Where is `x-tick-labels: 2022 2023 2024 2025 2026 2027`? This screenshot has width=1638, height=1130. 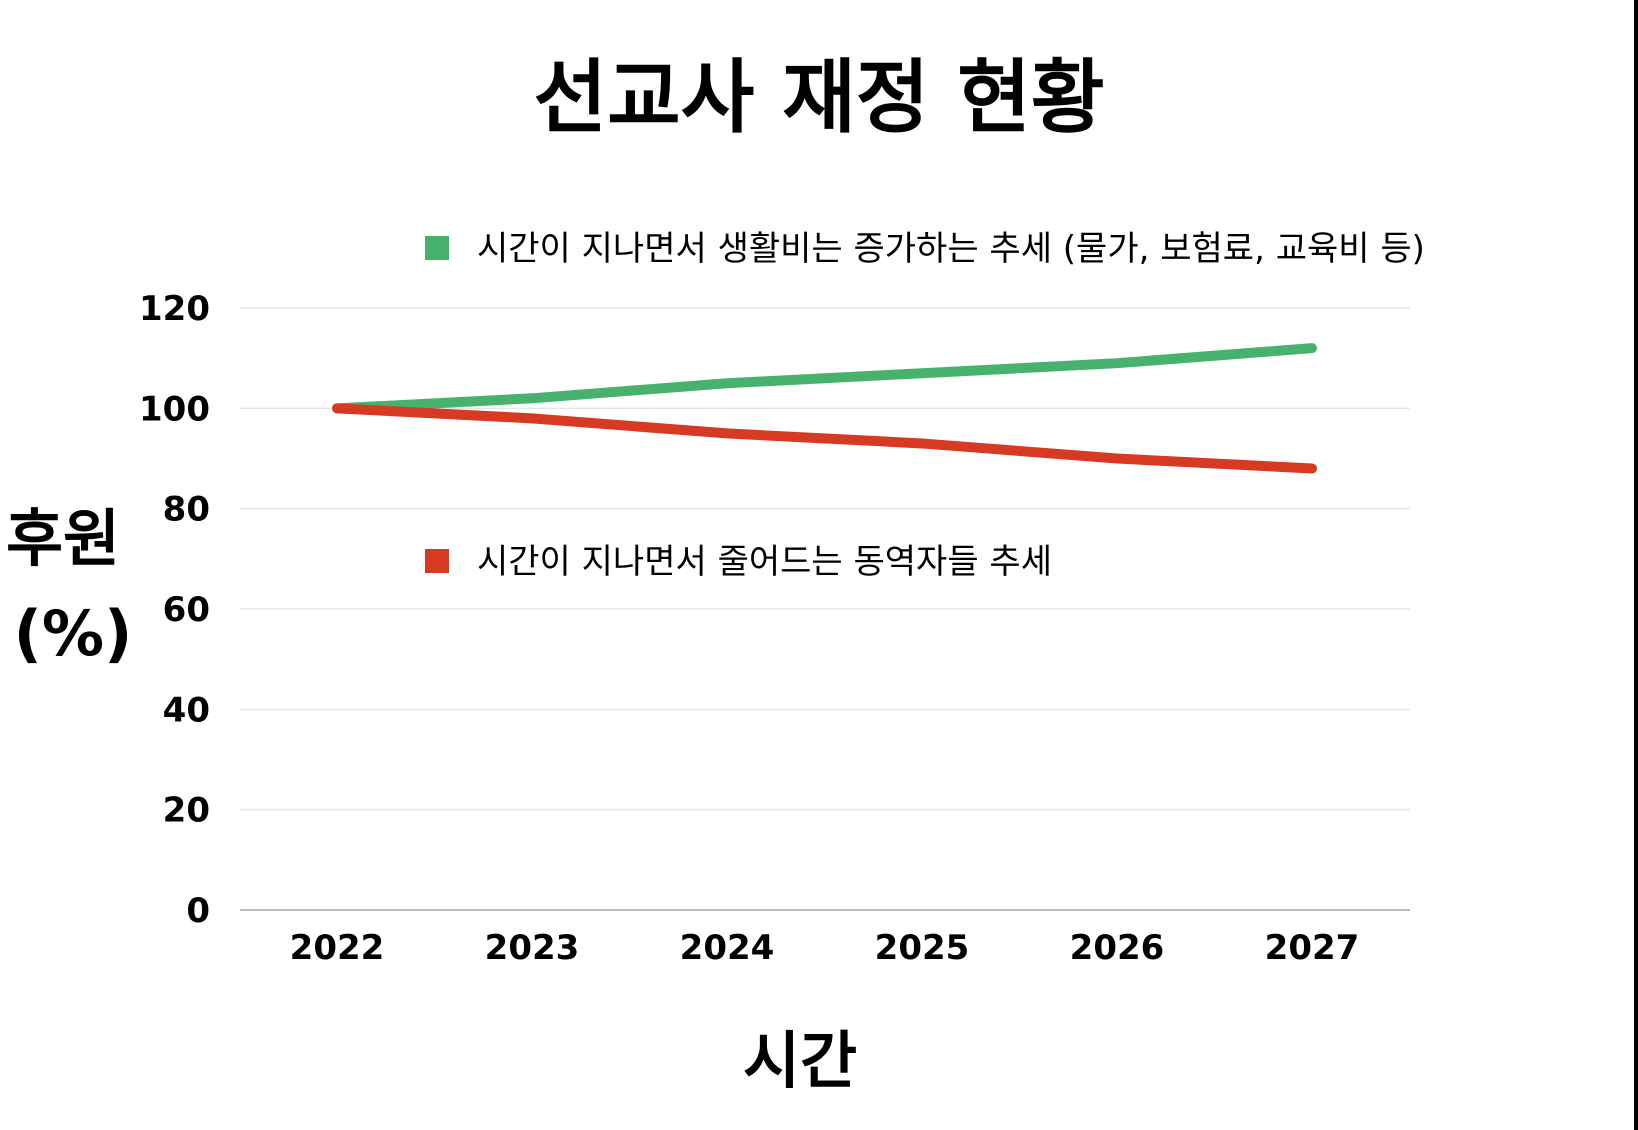 x-tick-labels: 2022 2023 2024 2025 2026 2027 is located at coordinates (825, 948).